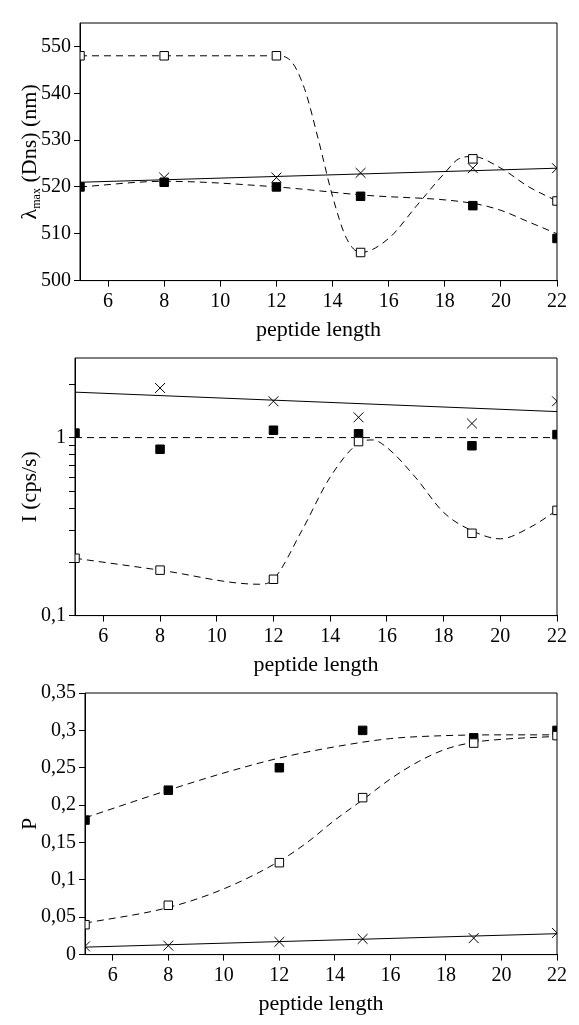 This screenshot has width=579, height=1025. I want to click on y-tick-label: 0, so click(71, 952).